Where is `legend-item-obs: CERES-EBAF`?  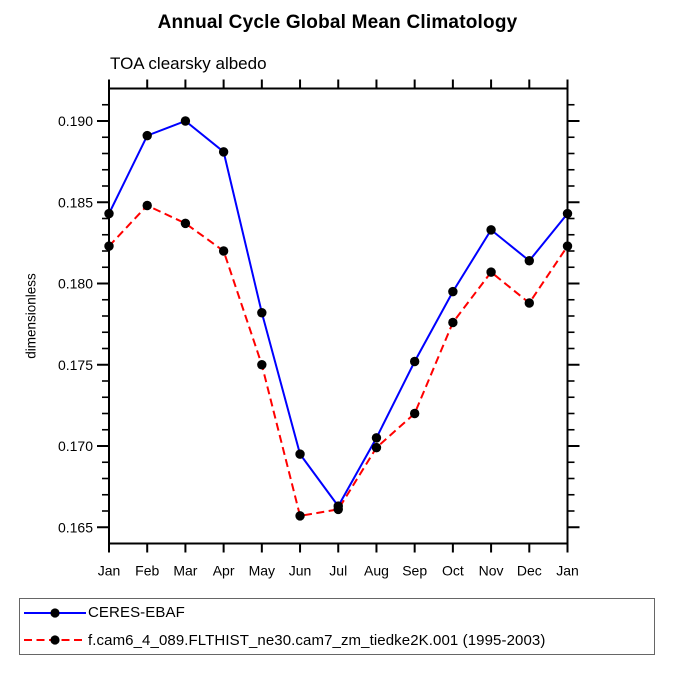 legend-item-obs: CERES-EBAF is located at coordinates (338, 612).